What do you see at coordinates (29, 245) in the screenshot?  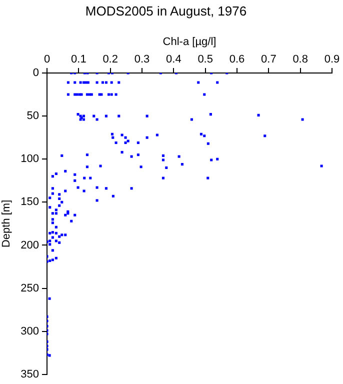 I see `y-tick-label: 200` at bounding box center [29, 245].